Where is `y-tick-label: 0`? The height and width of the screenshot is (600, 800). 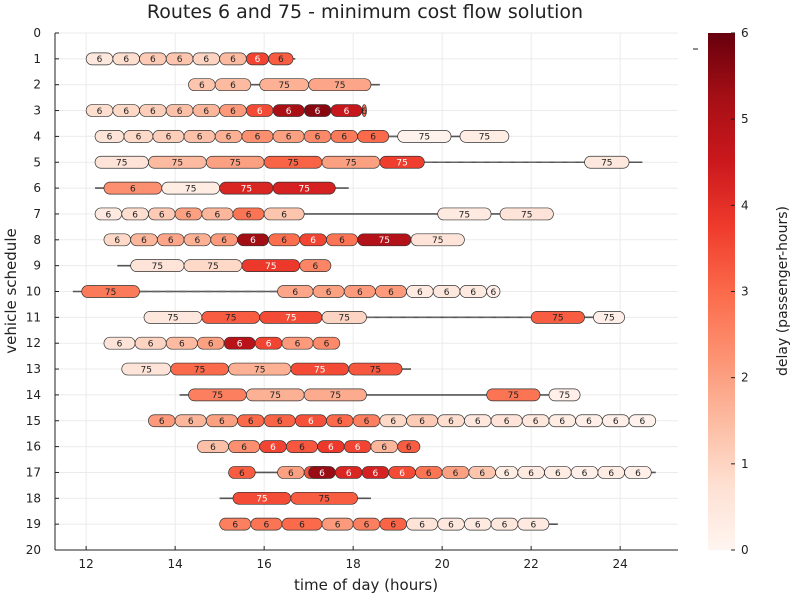
y-tick-label: 0 is located at coordinates (37, 33).